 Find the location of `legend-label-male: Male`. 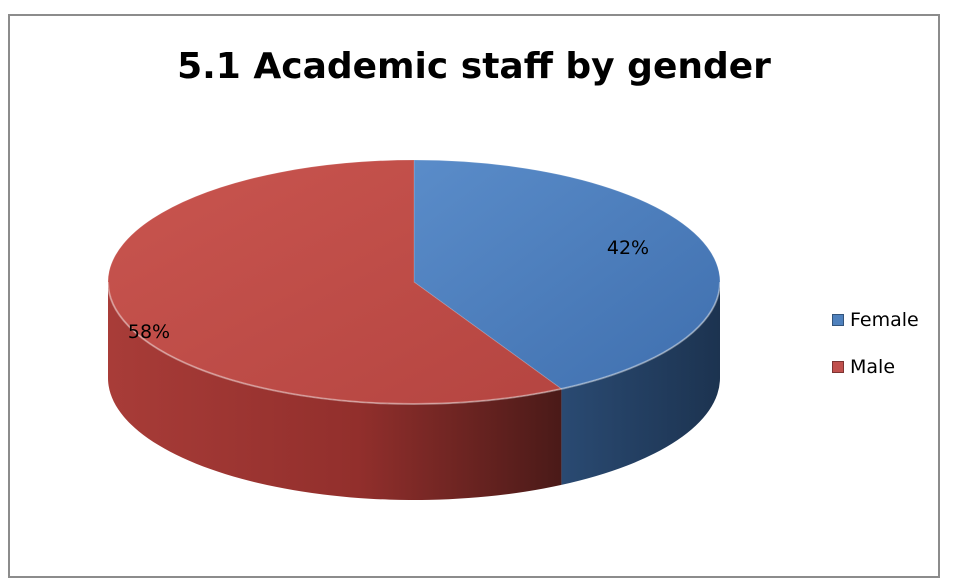

legend-label-male: Male is located at coordinates (873, 367).